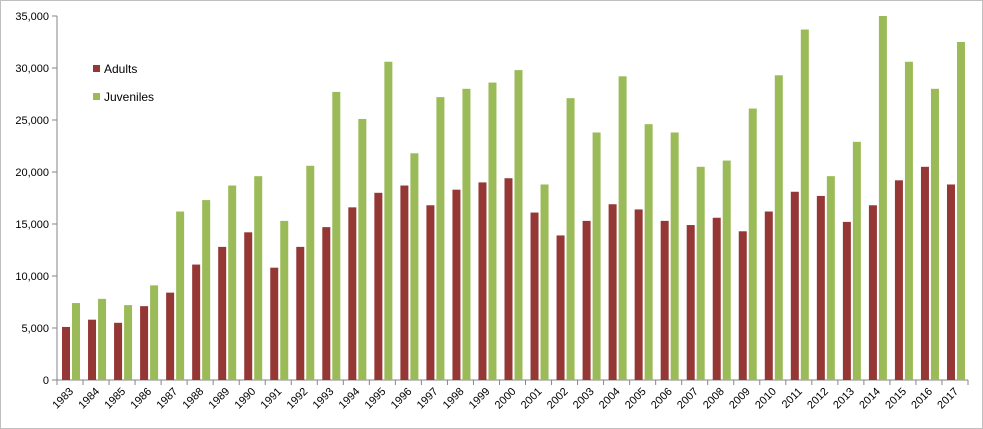 The image size is (983, 429). I want to click on x-tick-label: 2008, so click(714, 399).